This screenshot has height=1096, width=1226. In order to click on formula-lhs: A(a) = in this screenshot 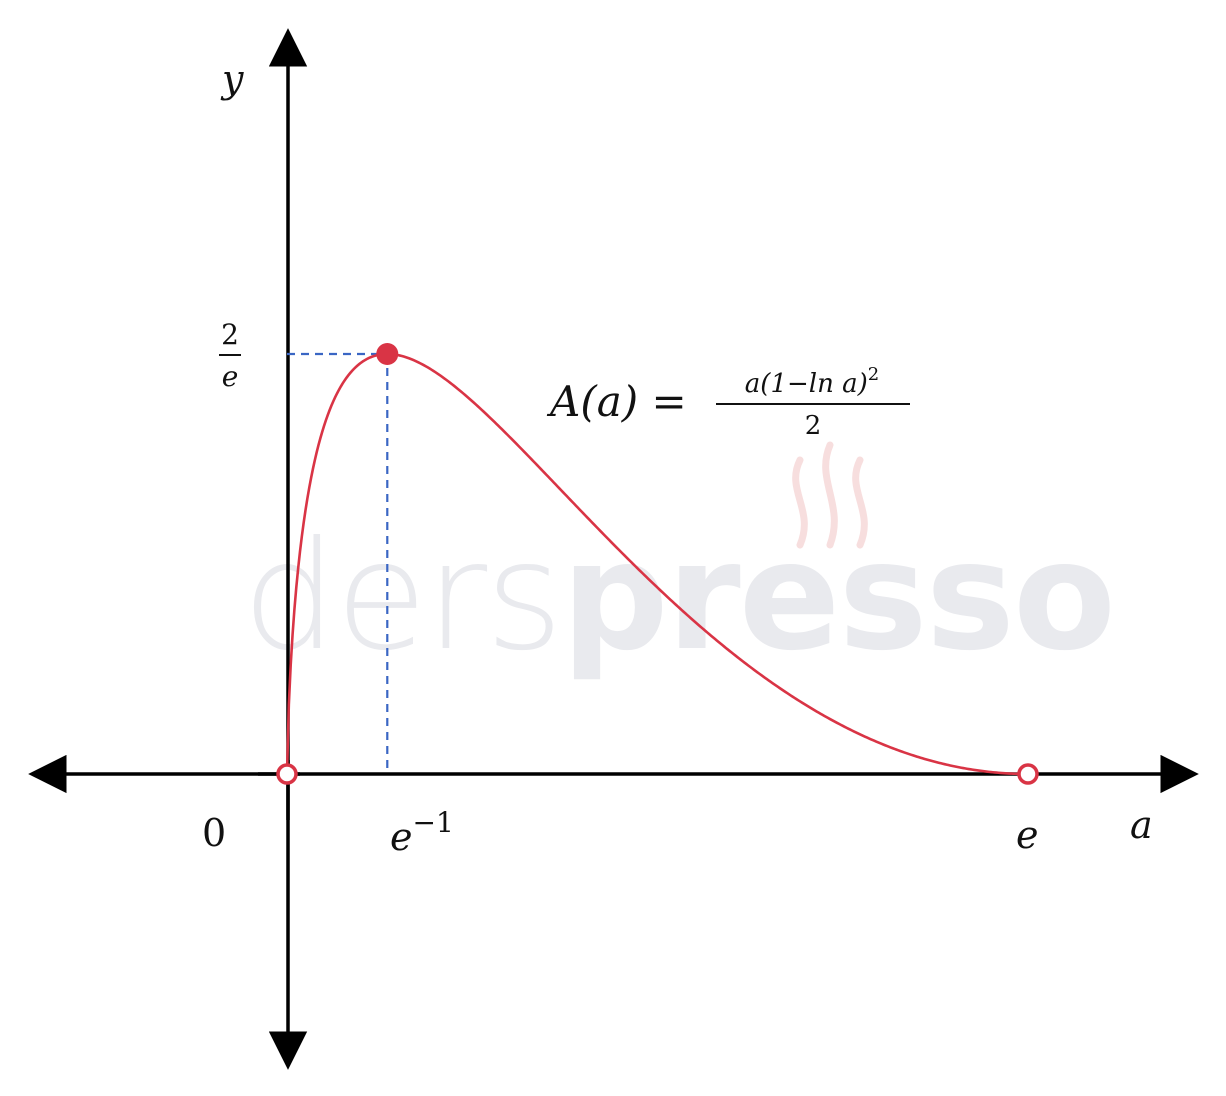, I will do `click(616, 401)`.